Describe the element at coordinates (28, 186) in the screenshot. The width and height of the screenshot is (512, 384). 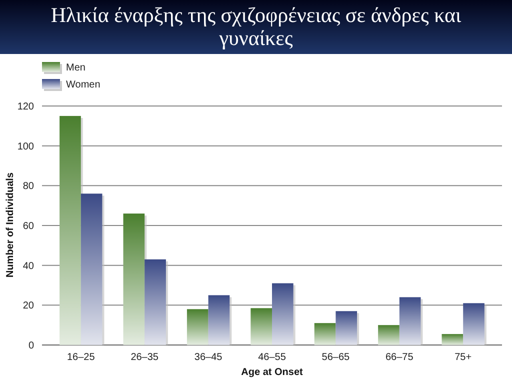
I see `y-tick-label: 80` at that location.